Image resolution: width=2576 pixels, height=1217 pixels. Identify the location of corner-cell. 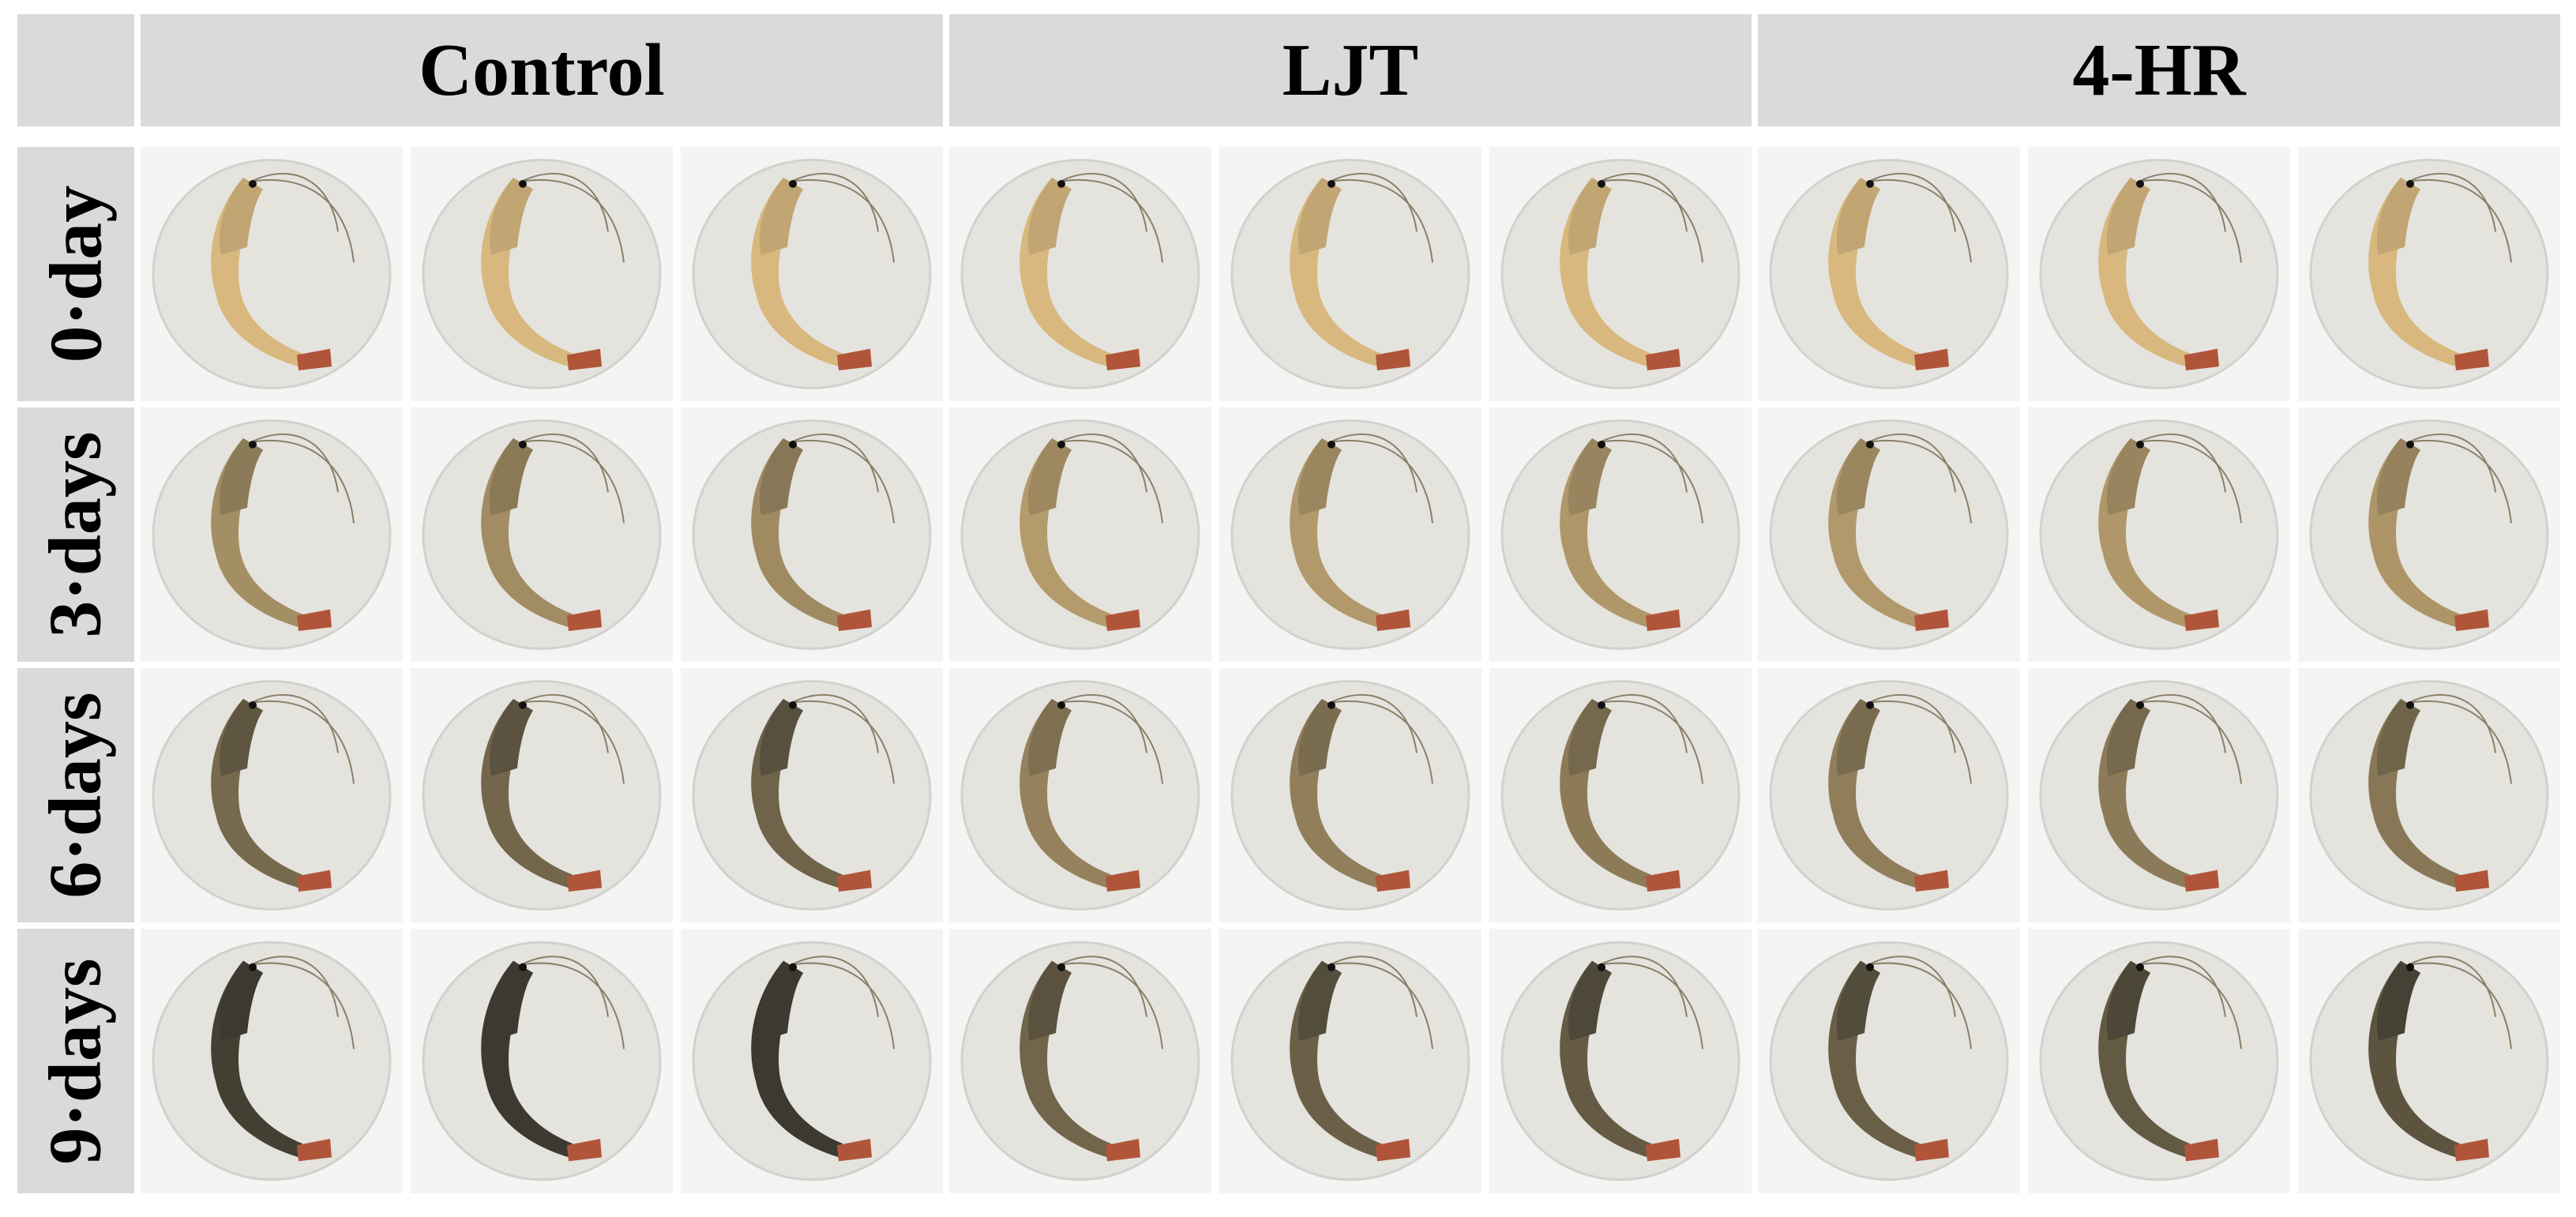
(75, 70).